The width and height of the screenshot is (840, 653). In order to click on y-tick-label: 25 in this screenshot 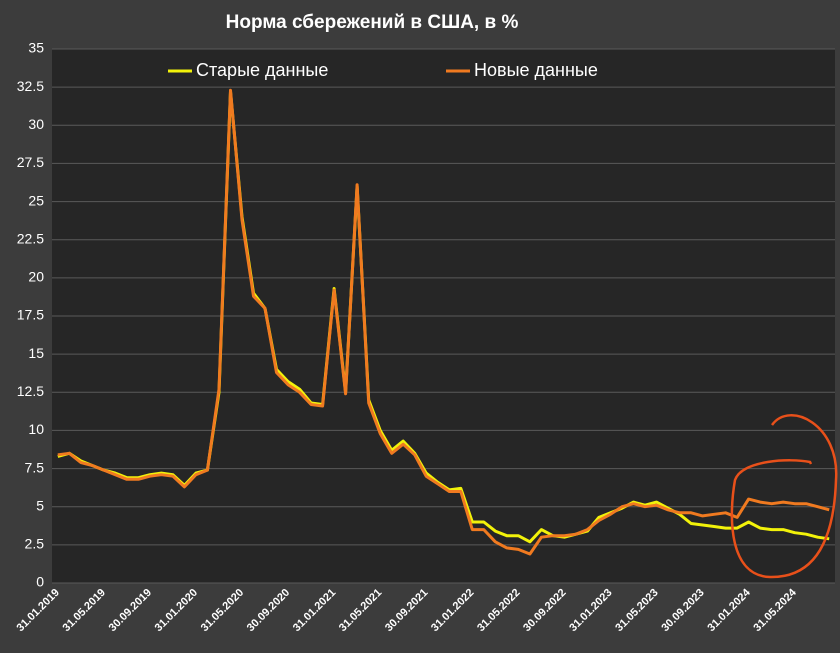, I will do `click(36, 200)`.